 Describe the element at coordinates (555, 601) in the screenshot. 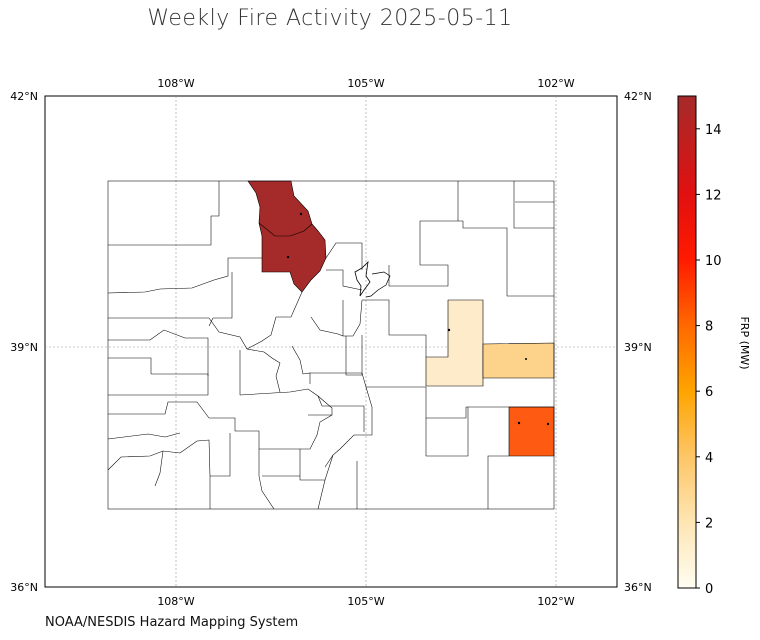

I see `bottom-tick-102w: 102°W` at that location.